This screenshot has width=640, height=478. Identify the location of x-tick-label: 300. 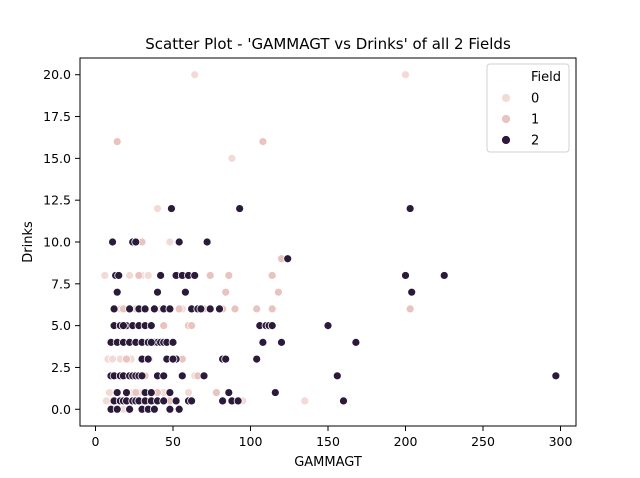
(561, 441).